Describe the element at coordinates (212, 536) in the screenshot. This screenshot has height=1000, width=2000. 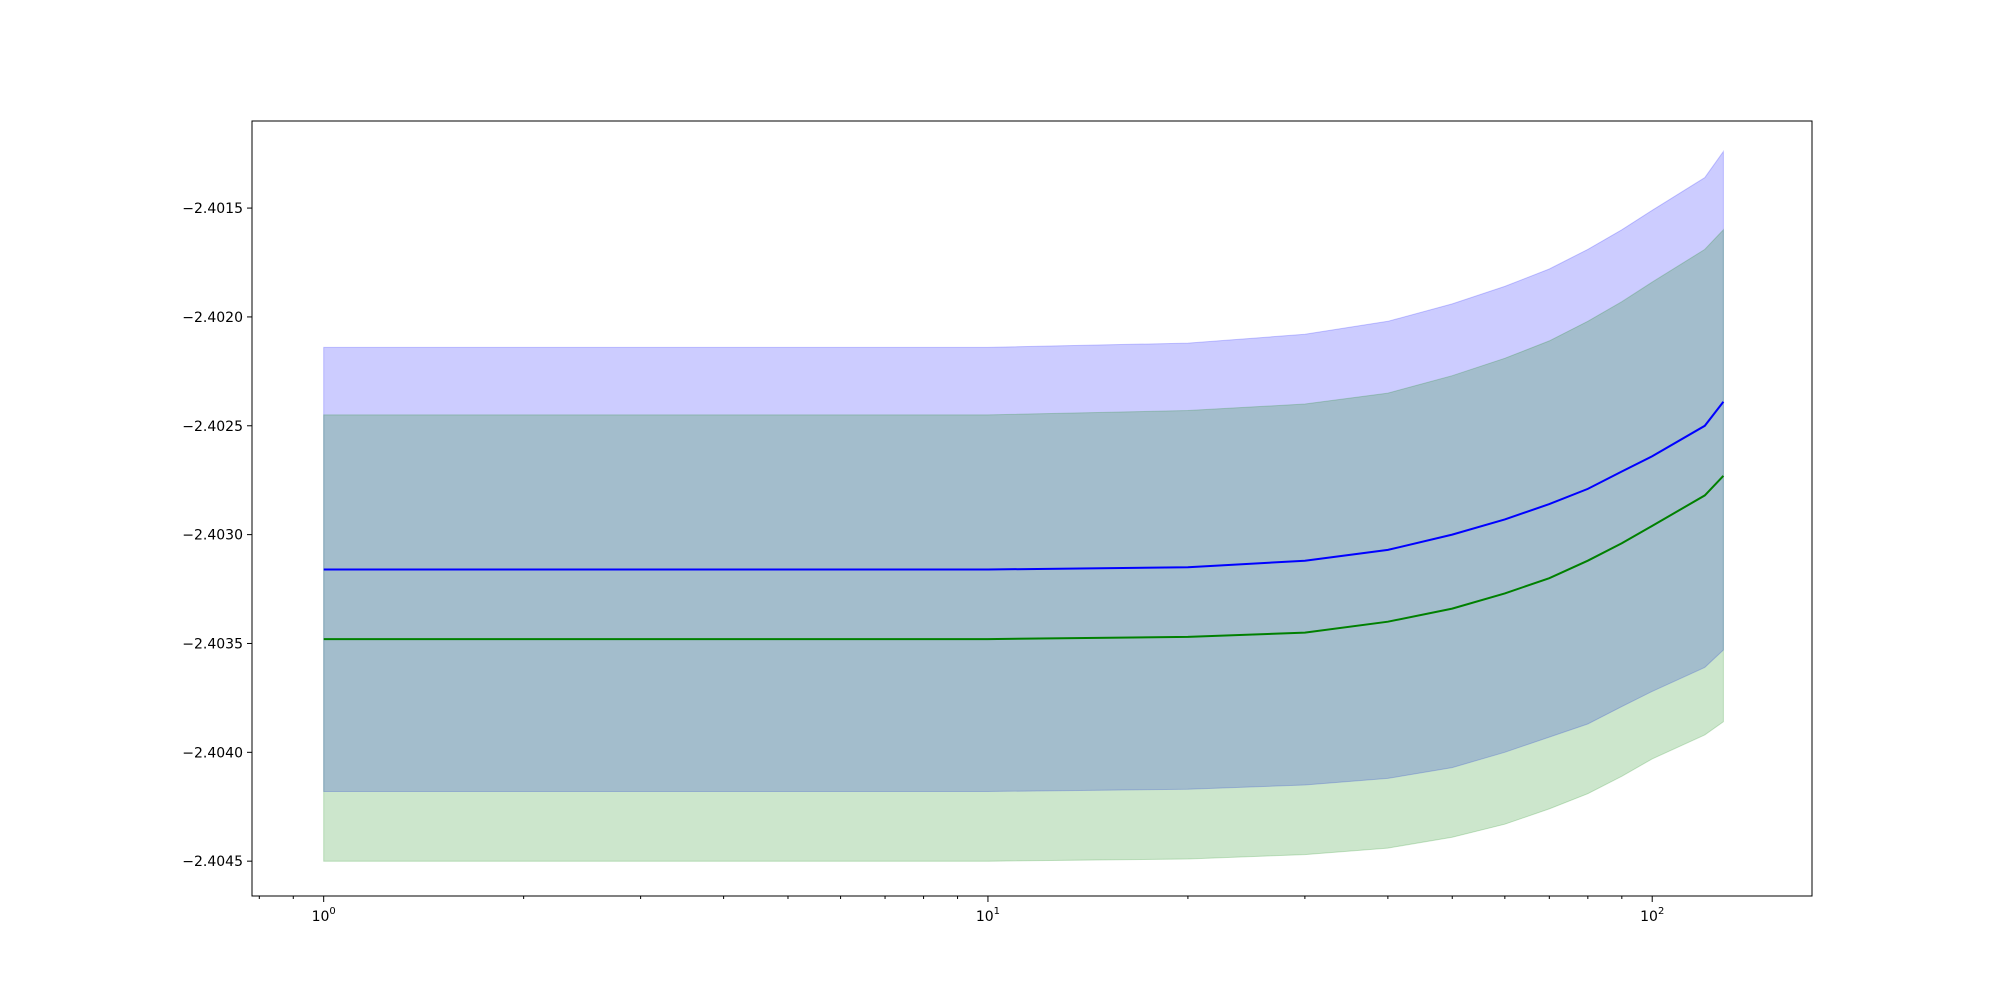
I see `y-tick-label: −2.4030` at that location.